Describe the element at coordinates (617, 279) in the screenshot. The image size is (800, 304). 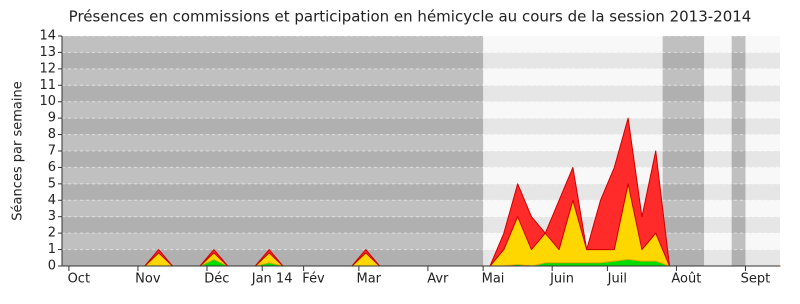
I see `x-tick-label: Juil` at that location.